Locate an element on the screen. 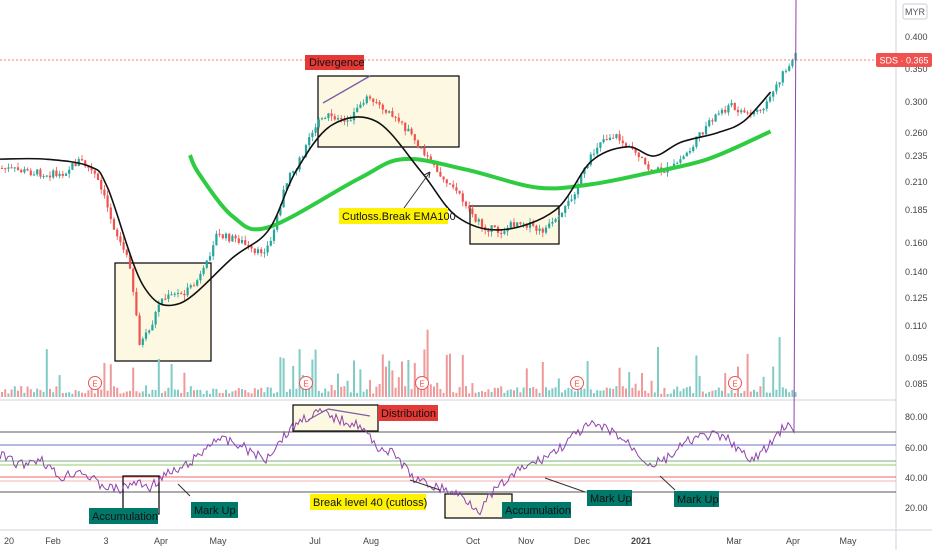 This screenshot has height=550, width=932. time-tick-label: 3 is located at coordinates (105, 541).